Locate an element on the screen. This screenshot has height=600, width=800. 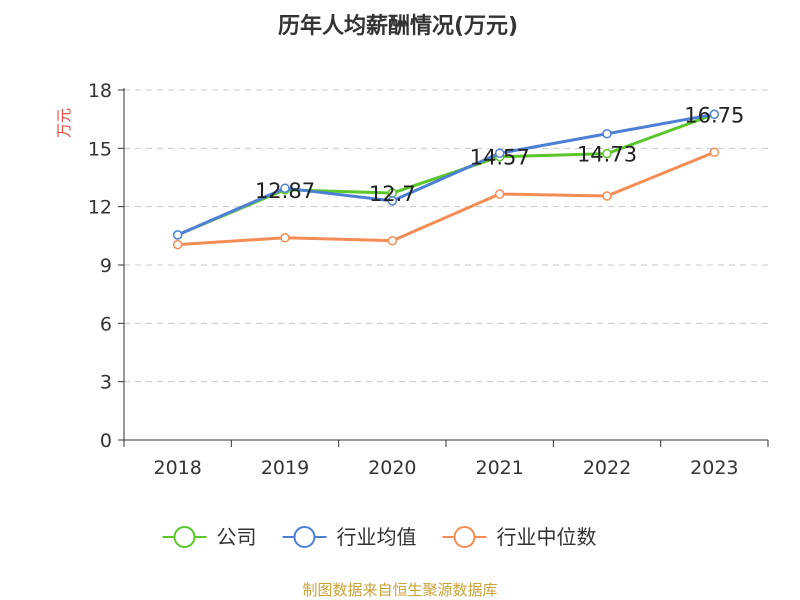
y-ticks: 0 3 6 9 12 15 18 is located at coordinates (106, 266).